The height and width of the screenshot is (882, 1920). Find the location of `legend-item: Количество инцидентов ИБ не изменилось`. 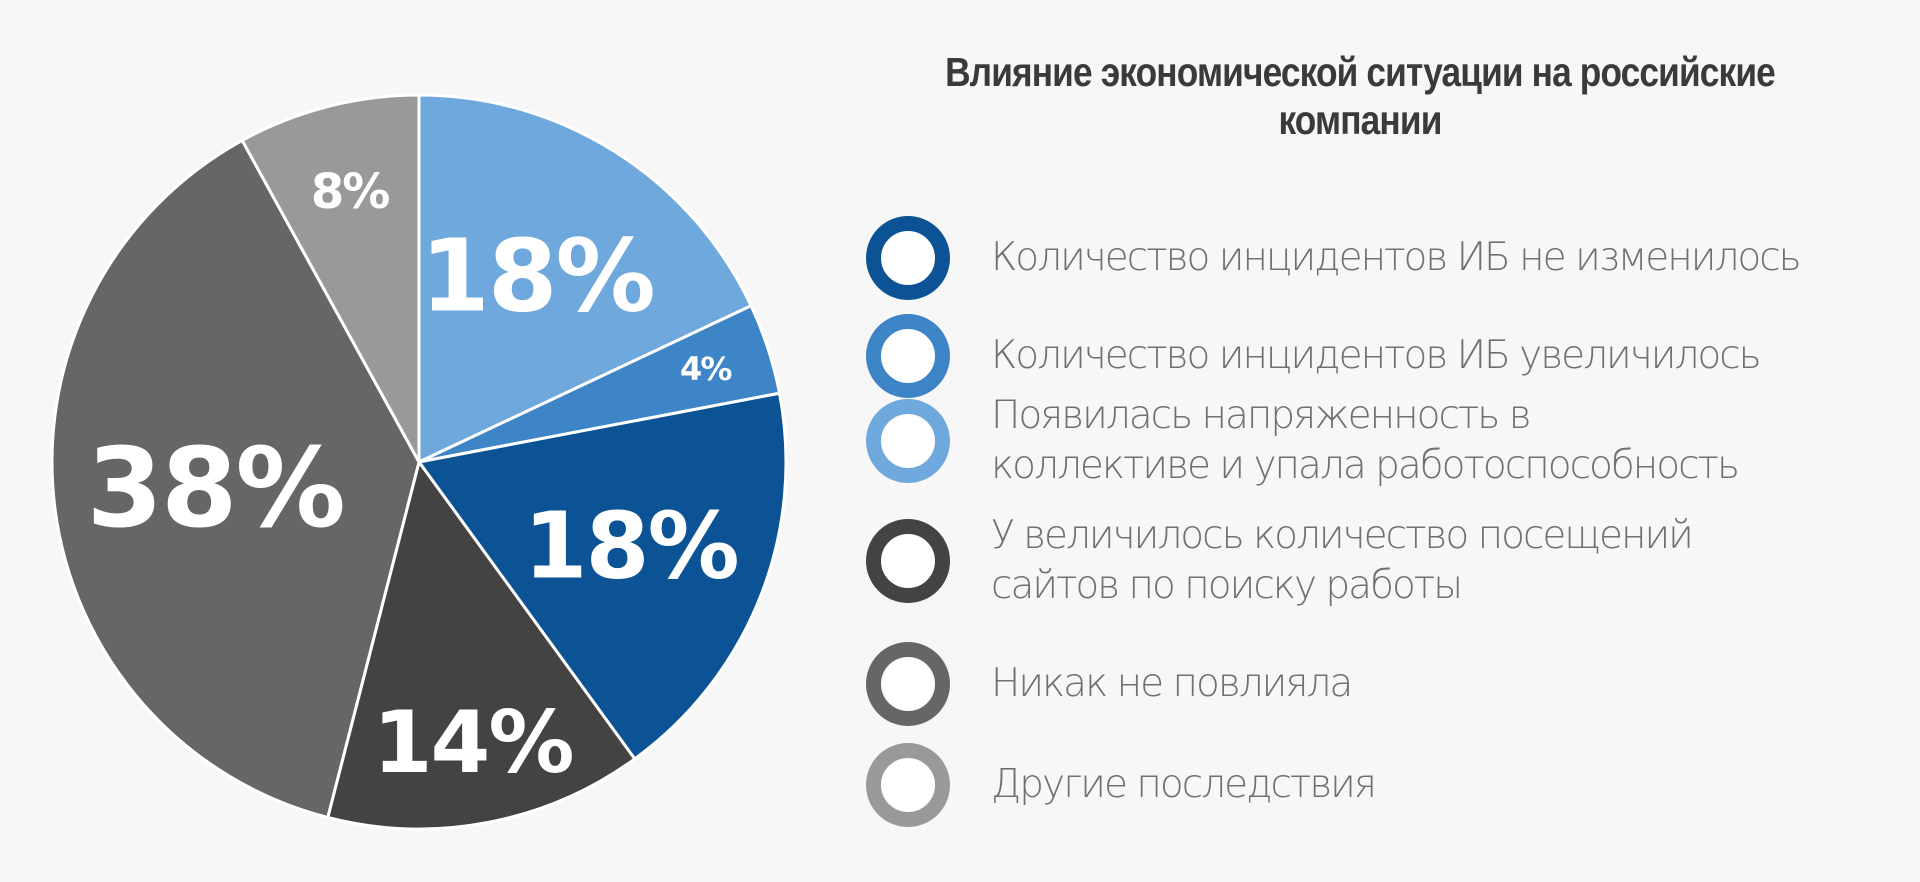

legend-item: Количество инцидентов ИБ не изменилось is located at coordinates (1334, 258).